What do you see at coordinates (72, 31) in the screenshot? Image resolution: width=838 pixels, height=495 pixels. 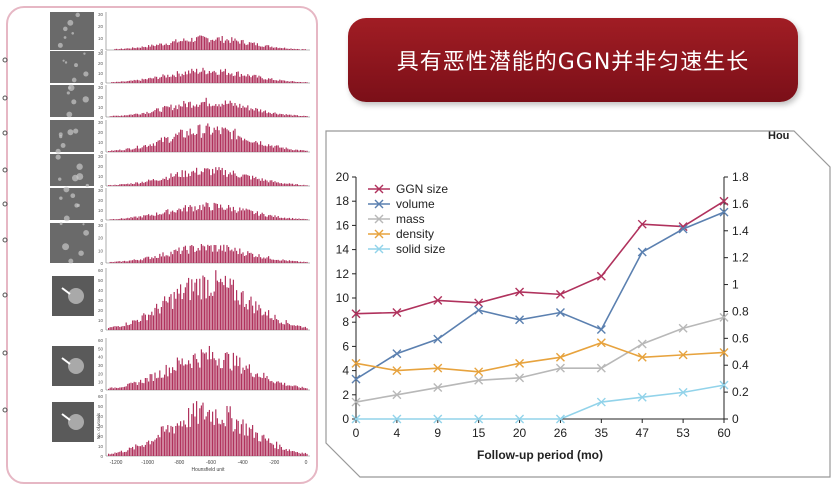 I see `ct-thumbnail` at bounding box center [72, 31].